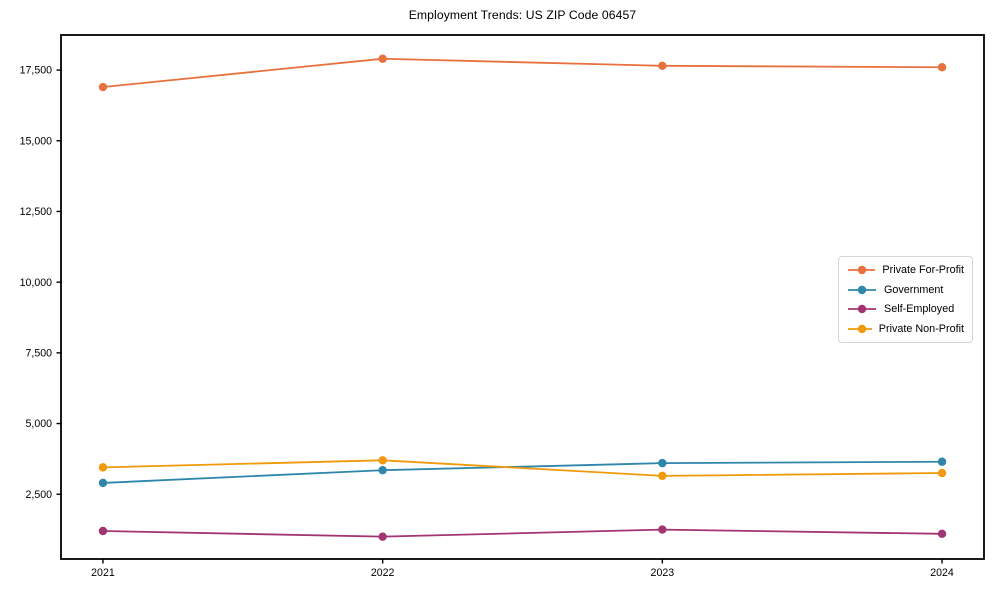 Image resolution: width=1000 pixels, height=600 pixels. I want to click on data-point-government-2023, so click(662, 463).